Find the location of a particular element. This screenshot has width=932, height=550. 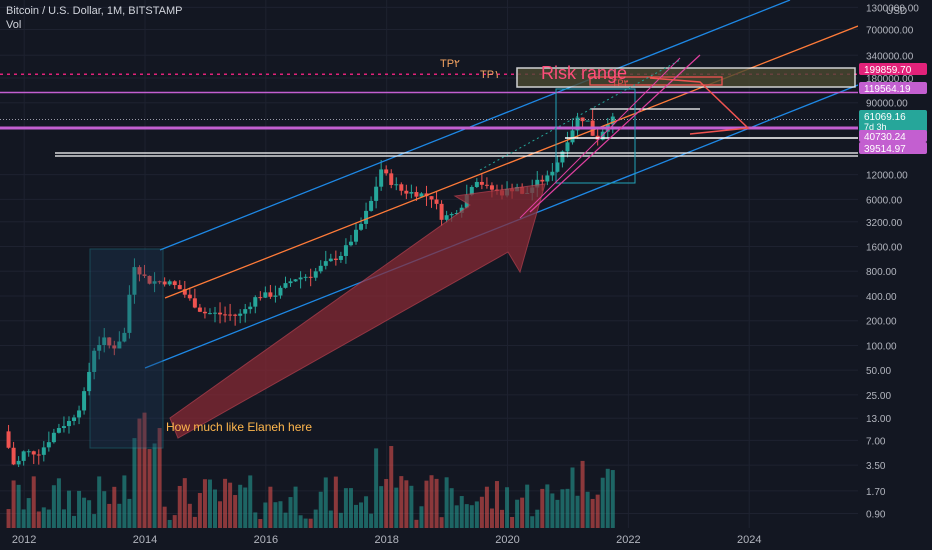

price-tick-label: 25.00 is located at coordinates (878, 396).